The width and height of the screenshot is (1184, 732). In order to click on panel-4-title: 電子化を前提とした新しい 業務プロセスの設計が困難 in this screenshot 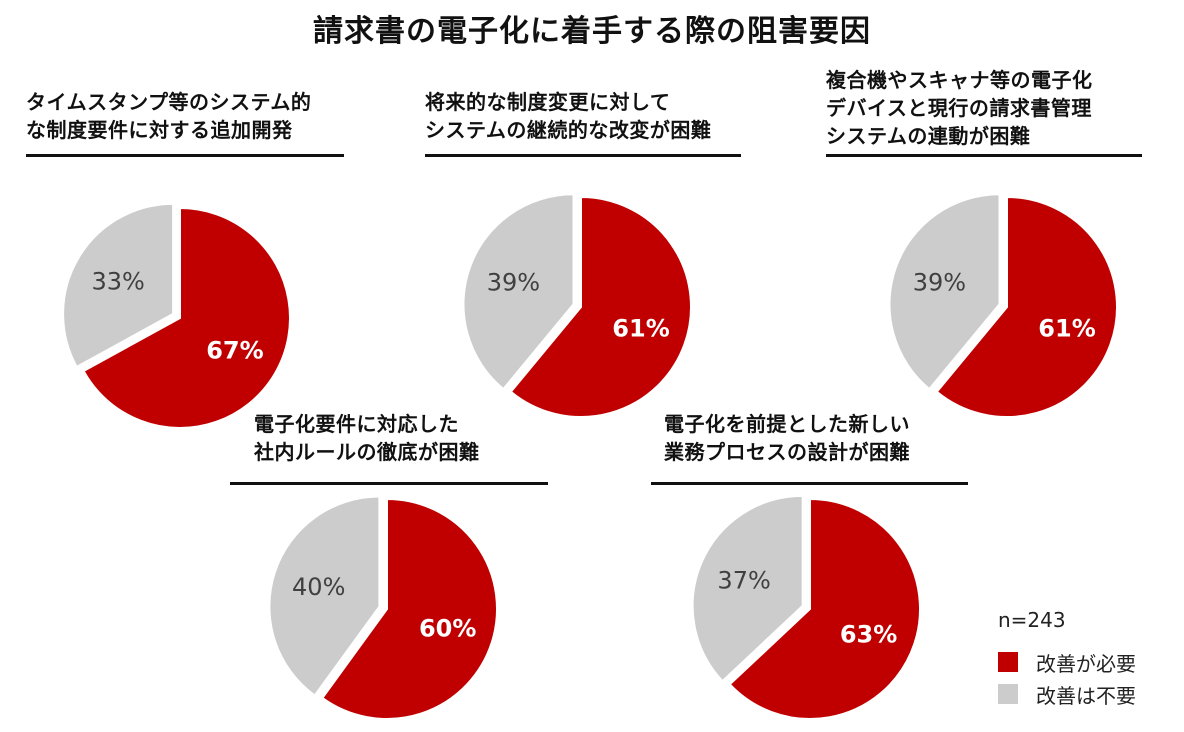, I will do `click(787, 438)`.